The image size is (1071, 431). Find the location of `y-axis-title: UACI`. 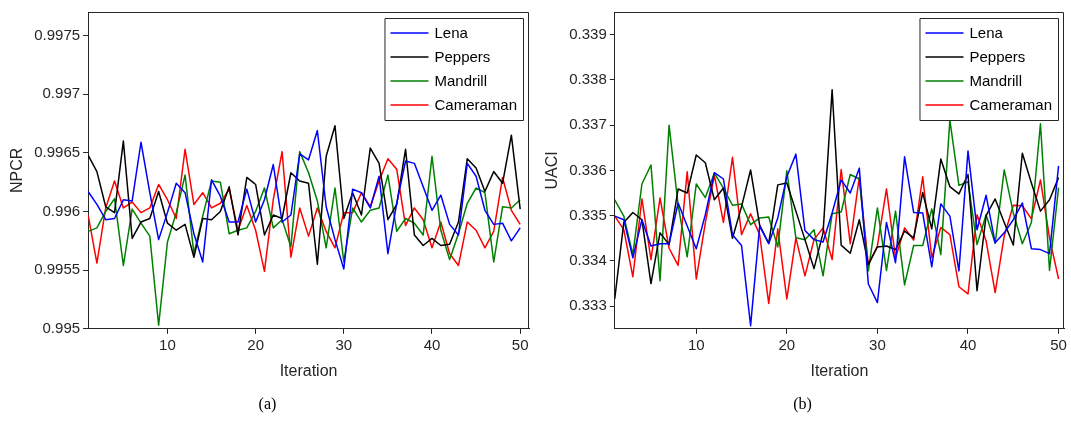

y-axis-title: UACI is located at coordinates (552, 170).